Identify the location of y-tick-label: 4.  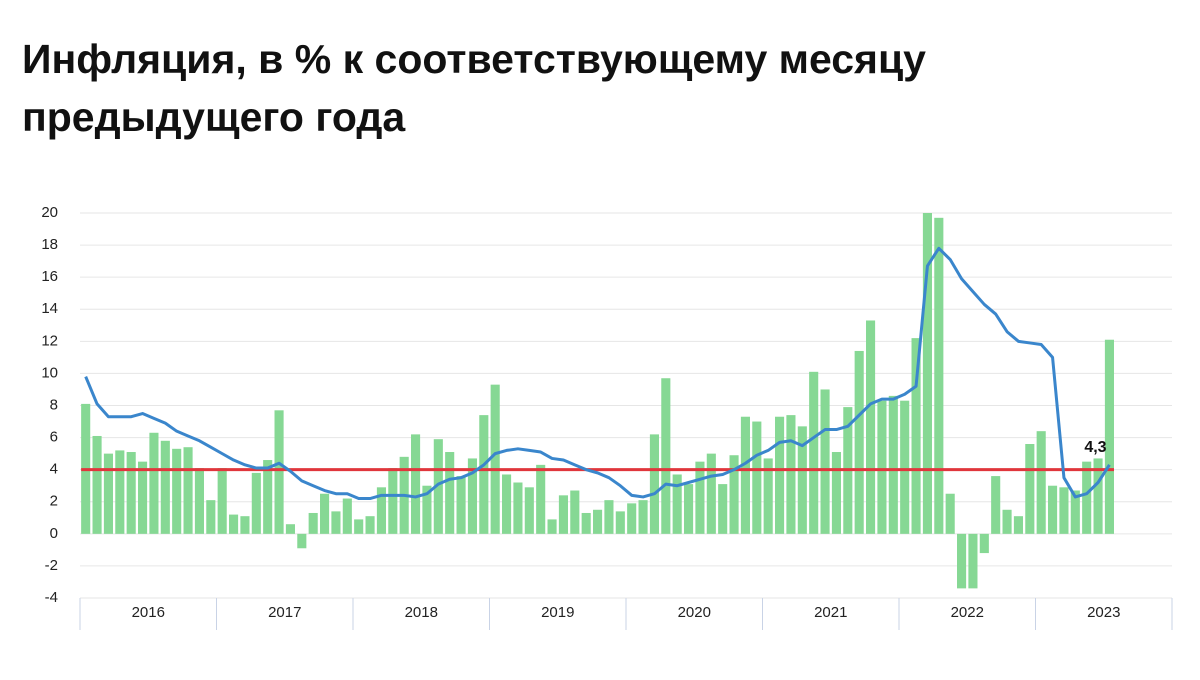
(54, 469).